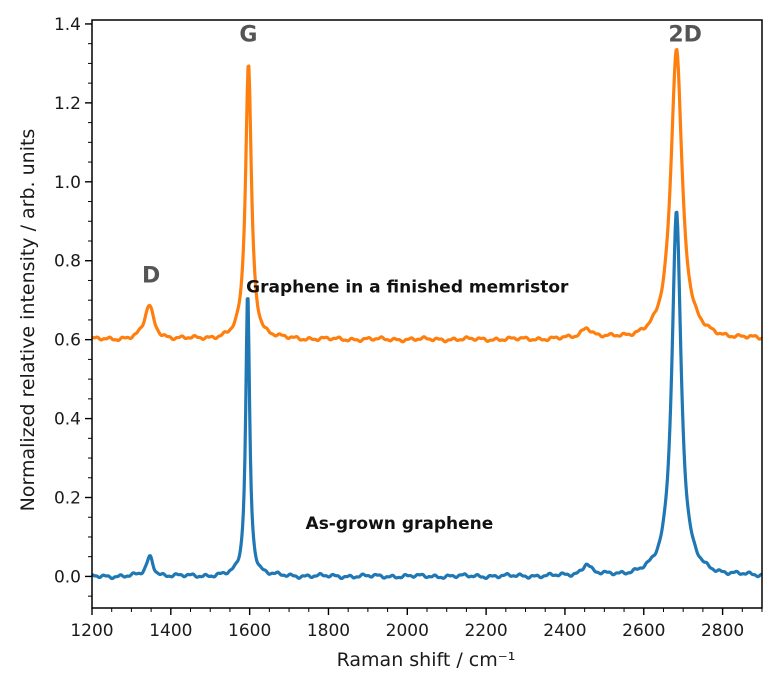 This screenshot has height=675, width=780. What do you see at coordinates (67, 183) in the screenshot?
I see `y-tick-label: 1.0` at bounding box center [67, 183].